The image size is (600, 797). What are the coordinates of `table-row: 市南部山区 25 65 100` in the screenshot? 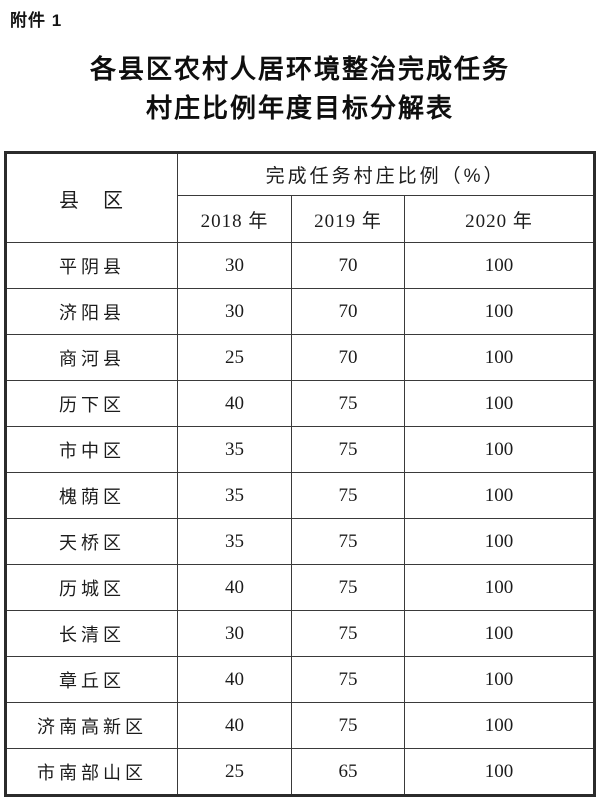 It's located at (300, 772).